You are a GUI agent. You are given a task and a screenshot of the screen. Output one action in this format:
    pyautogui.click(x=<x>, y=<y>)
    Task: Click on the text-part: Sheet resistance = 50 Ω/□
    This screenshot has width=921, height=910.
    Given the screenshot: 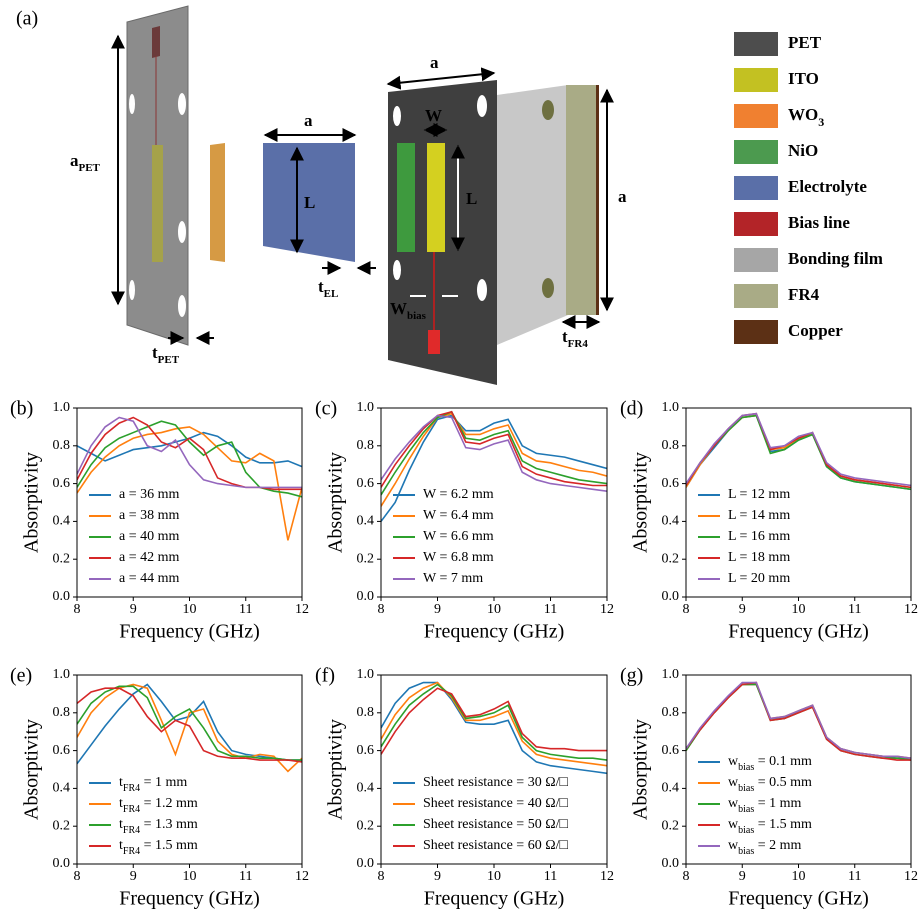 What is the action you would take?
    pyautogui.click(x=495, y=824)
    